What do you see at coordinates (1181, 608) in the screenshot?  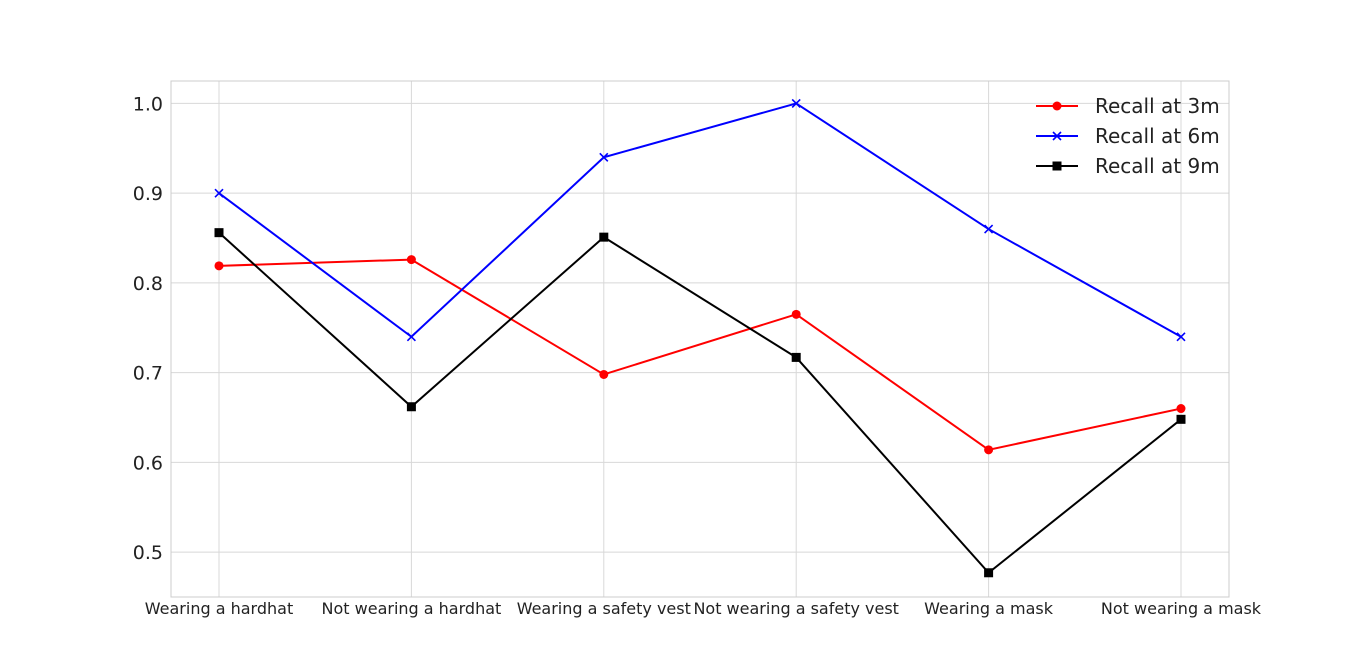 I see `x-tick-label: Not wearing a mask` at bounding box center [1181, 608].